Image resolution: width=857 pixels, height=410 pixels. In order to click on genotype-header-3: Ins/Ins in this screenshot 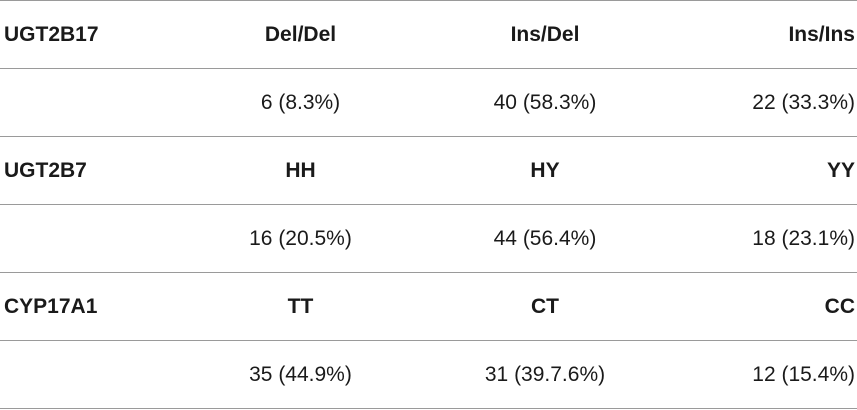, I will do `click(821, 34)`.